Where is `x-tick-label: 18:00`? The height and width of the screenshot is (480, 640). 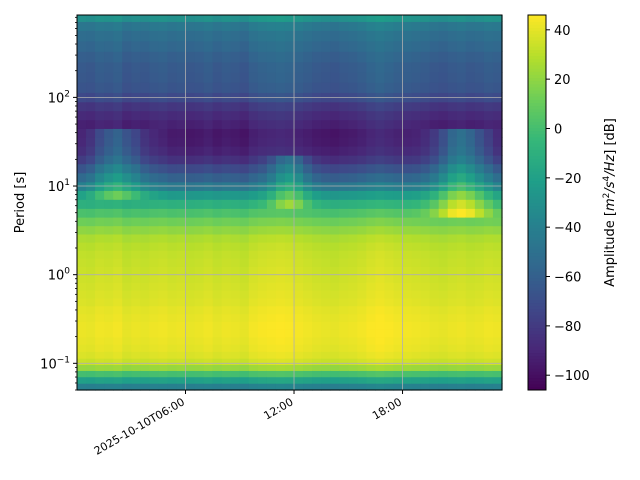 x-tick-label: 18:00 is located at coordinates (387, 408).